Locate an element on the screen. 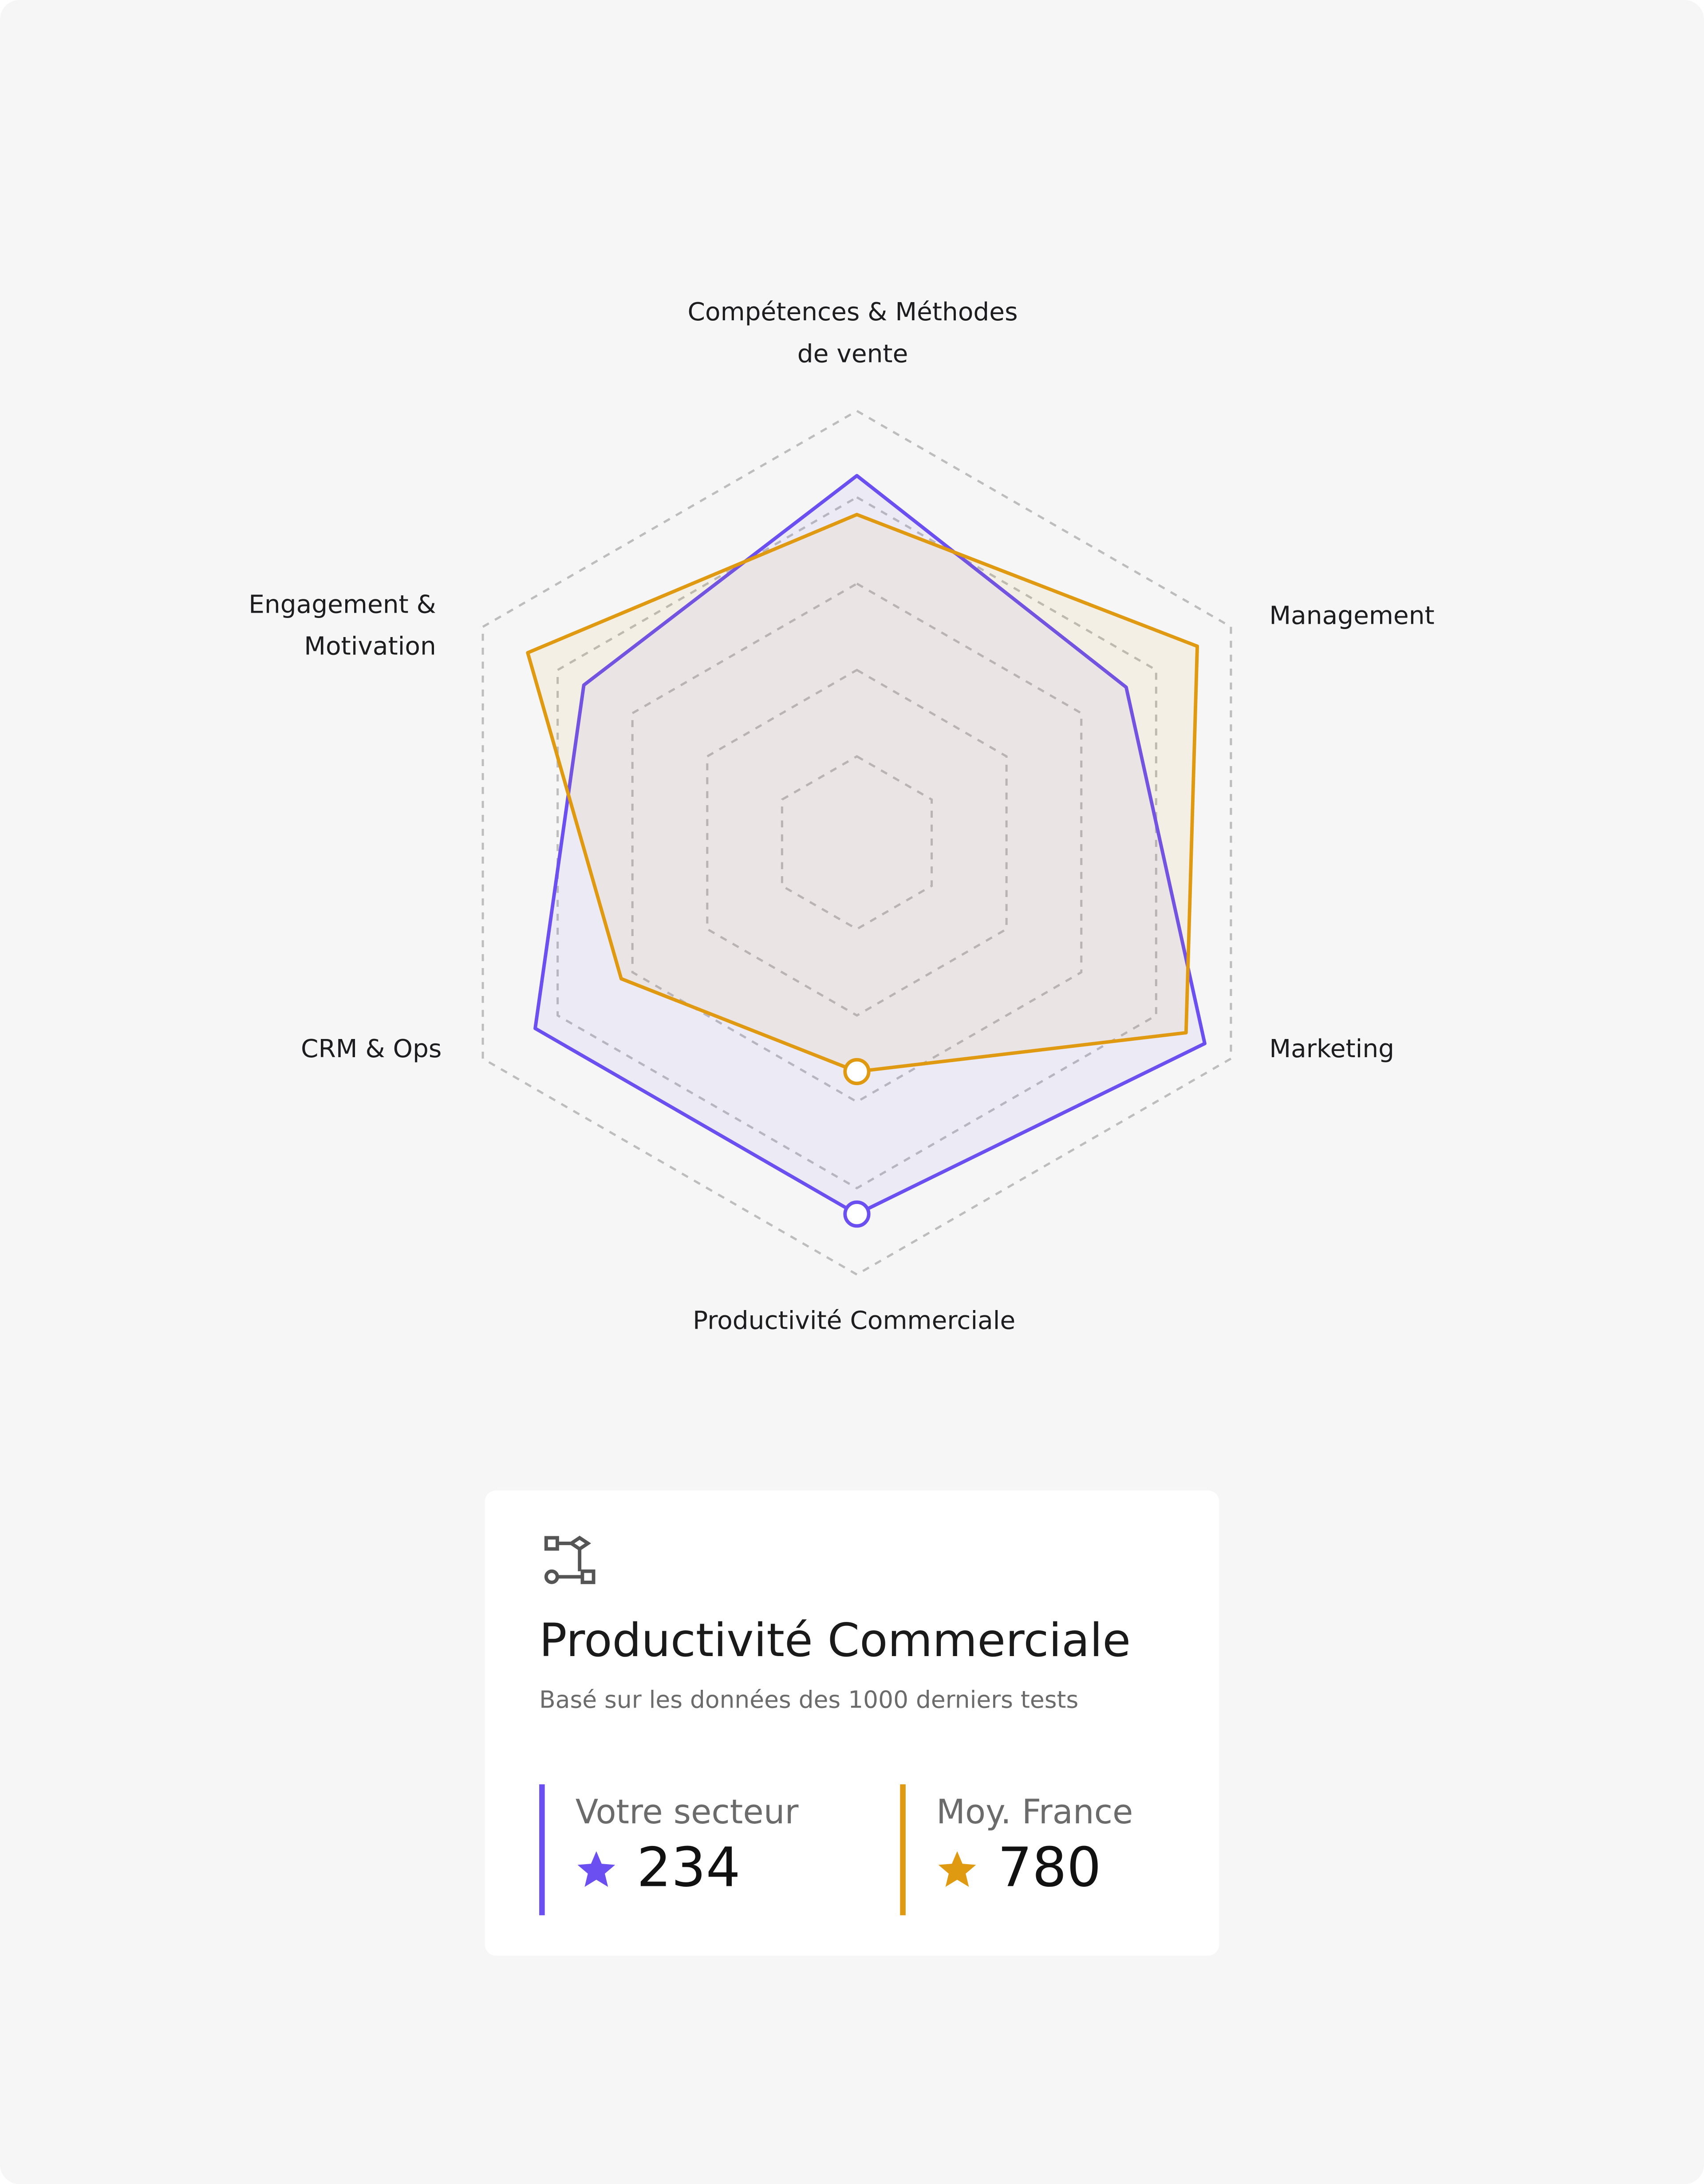 The image size is (1704, 2184). axis-label: Compétences & Méthodes de vente is located at coordinates (852, 334).